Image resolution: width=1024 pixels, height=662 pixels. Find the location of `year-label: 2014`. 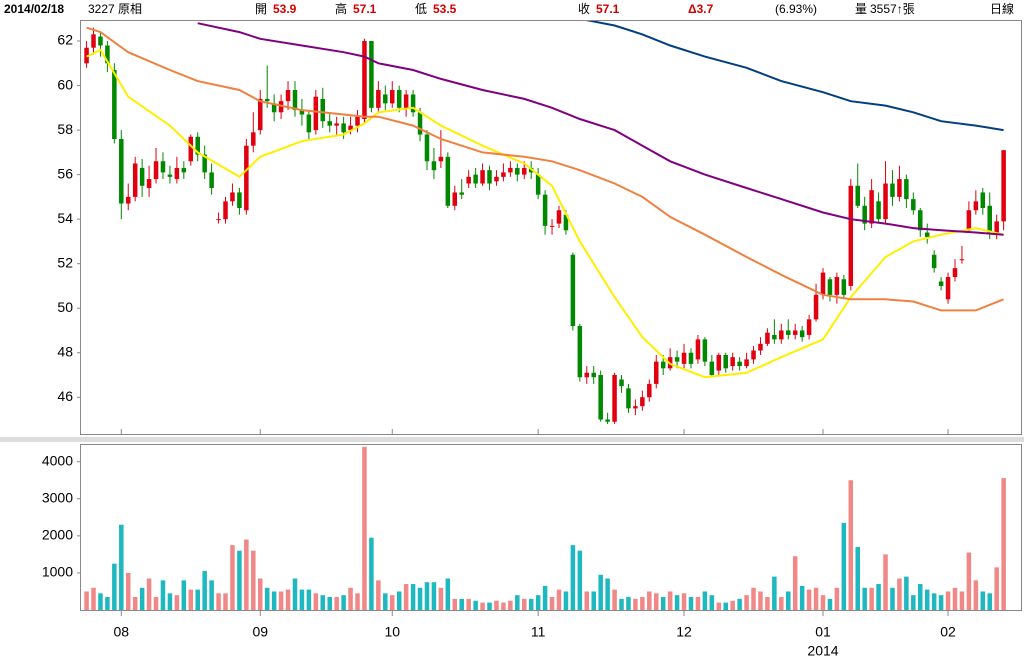

year-label: 2014 is located at coordinates (822, 651).